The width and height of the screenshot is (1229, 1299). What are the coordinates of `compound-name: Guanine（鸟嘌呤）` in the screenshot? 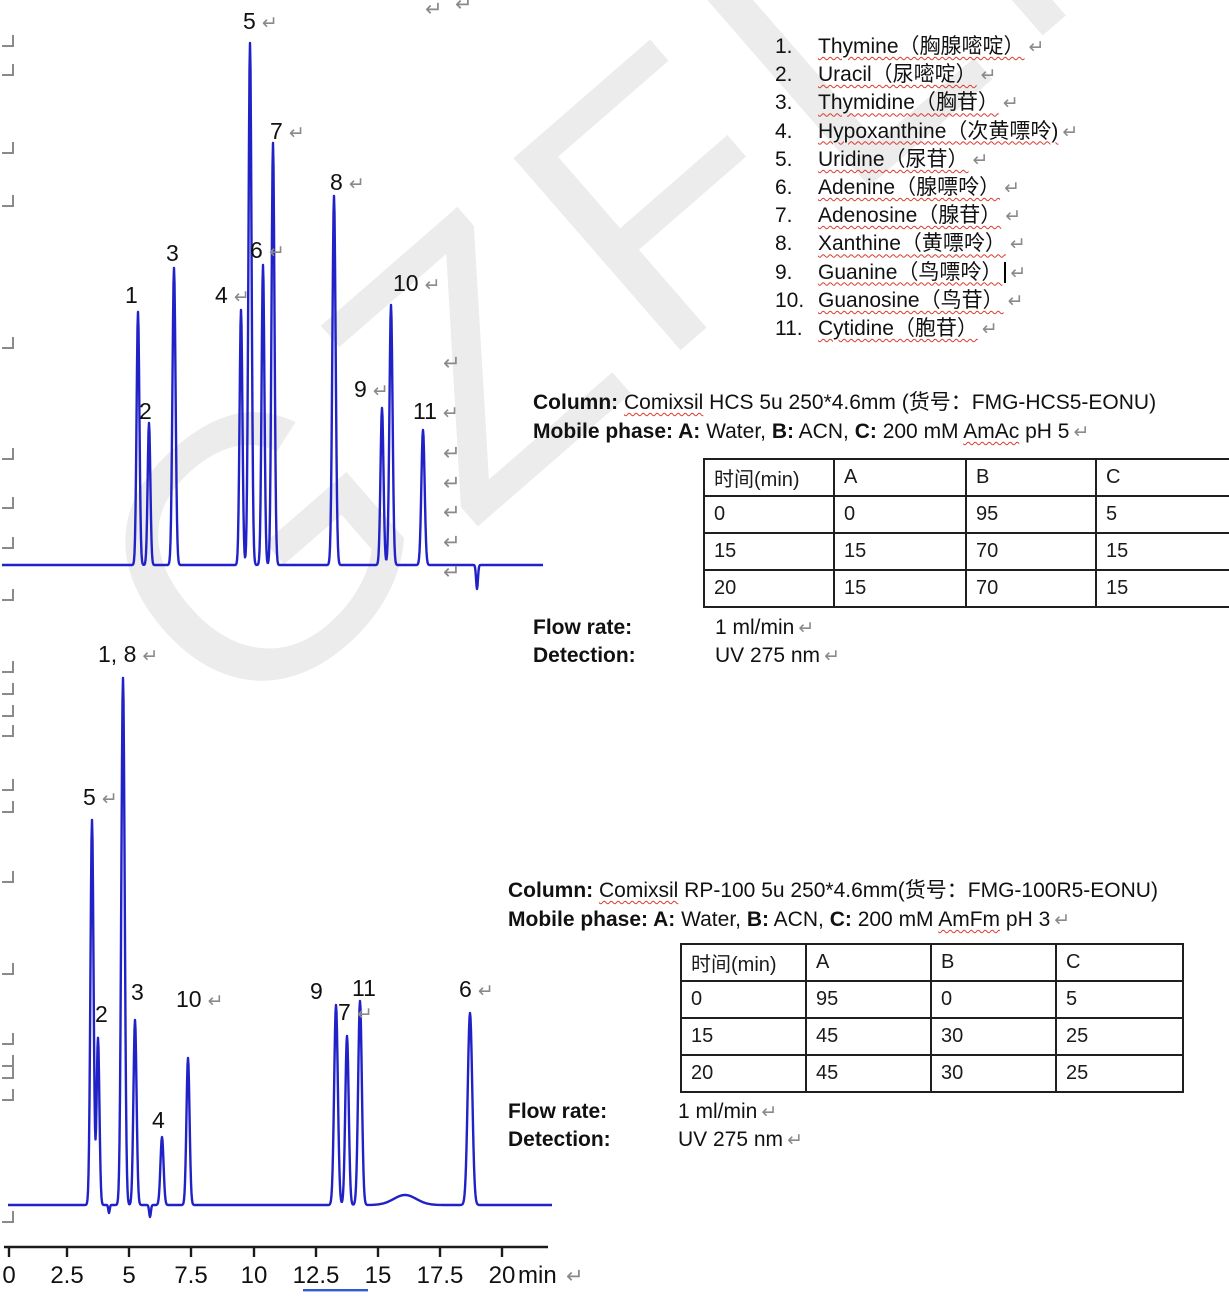 It's located at (910, 272).